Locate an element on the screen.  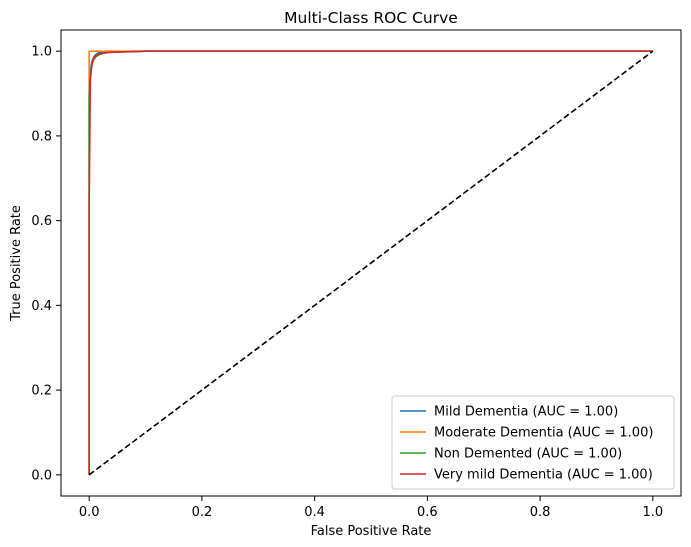
x-axis-ticks: 0.0 0.2 0.4 0.6 0.8 1.0 is located at coordinates (371, 508).